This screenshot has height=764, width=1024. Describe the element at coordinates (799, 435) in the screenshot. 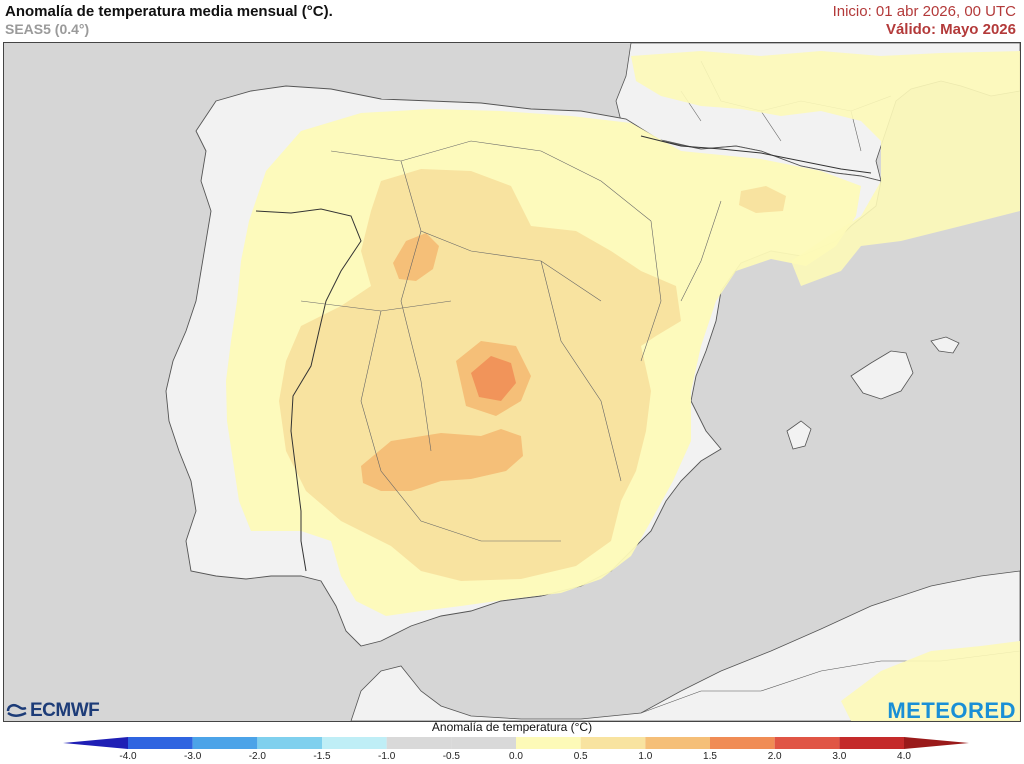

I see `ibiza-land` at that location.